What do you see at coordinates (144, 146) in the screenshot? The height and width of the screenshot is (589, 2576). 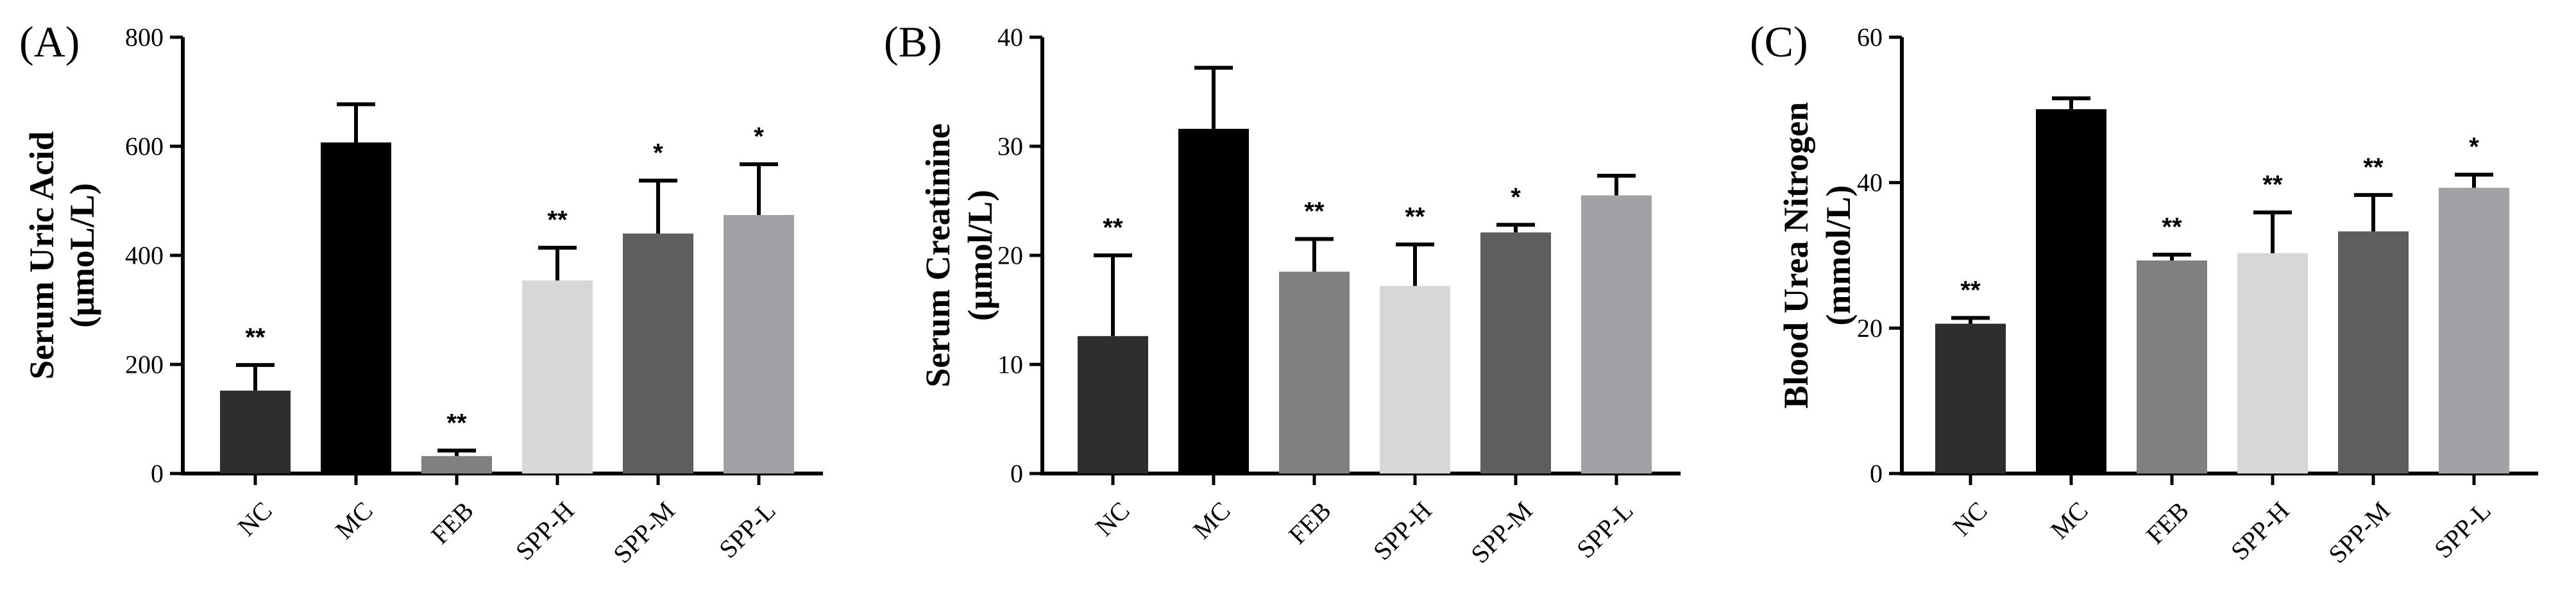 I see `y-tick-label: 600` at bounding box center [144, 146].